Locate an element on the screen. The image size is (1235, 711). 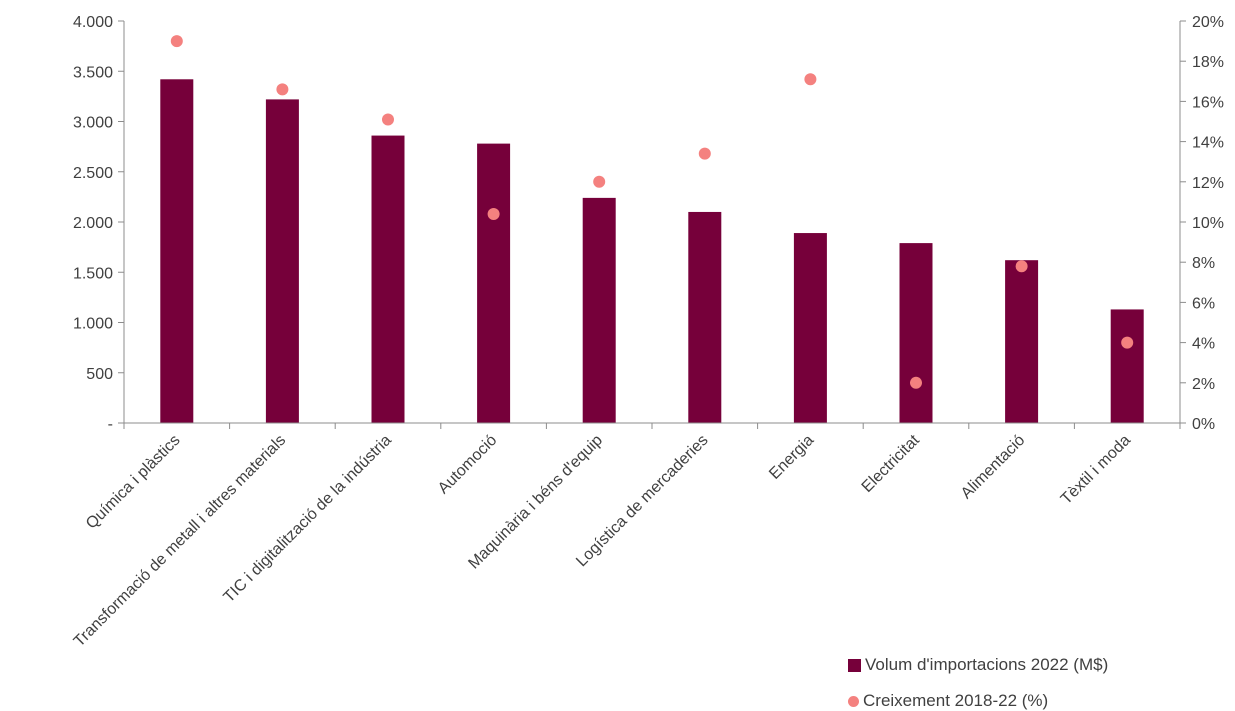
right-tick-label: 6% is located at coordinates (1203, 303).